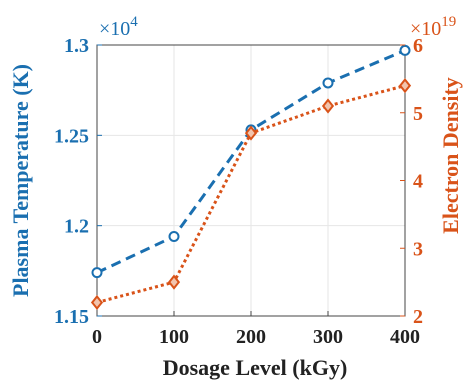  I want to click on right-tick-label: 5, so click(418, 114).